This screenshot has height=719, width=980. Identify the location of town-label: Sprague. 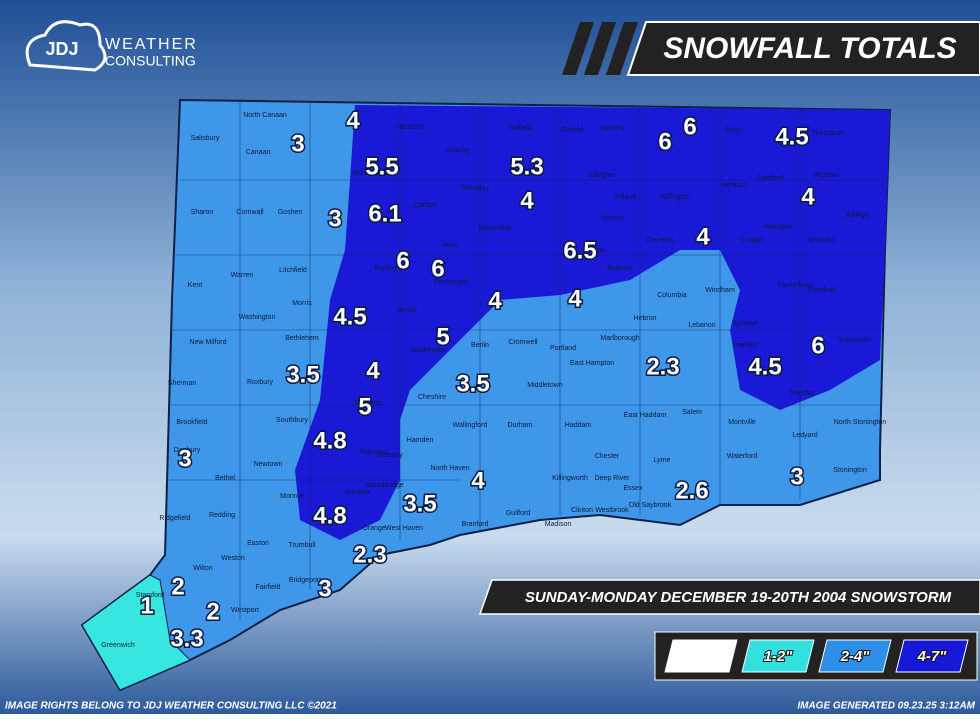
(745, 323).